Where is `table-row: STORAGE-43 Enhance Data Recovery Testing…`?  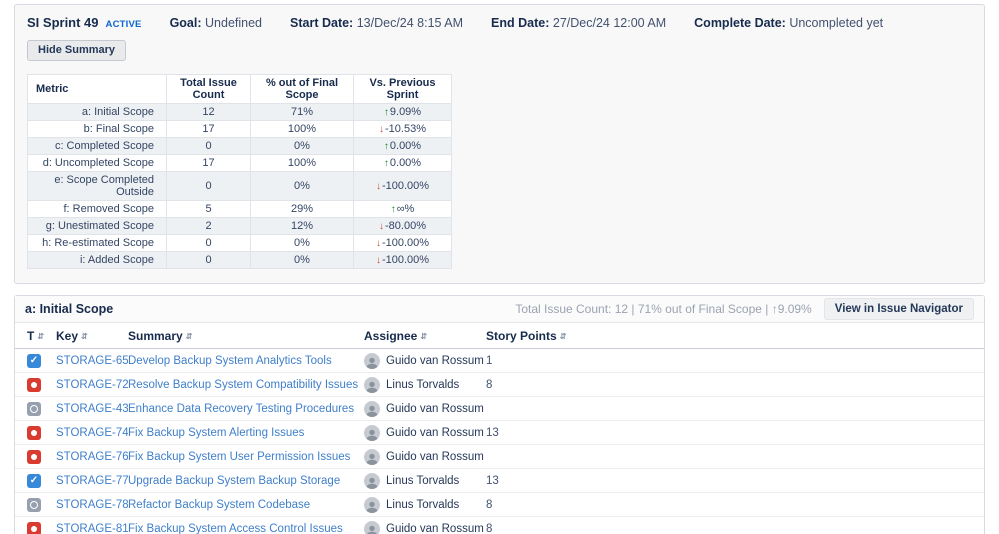
table-row: STORAGE-43 Enhance Data Recovery Testing… is located at coordinates (499, 408).